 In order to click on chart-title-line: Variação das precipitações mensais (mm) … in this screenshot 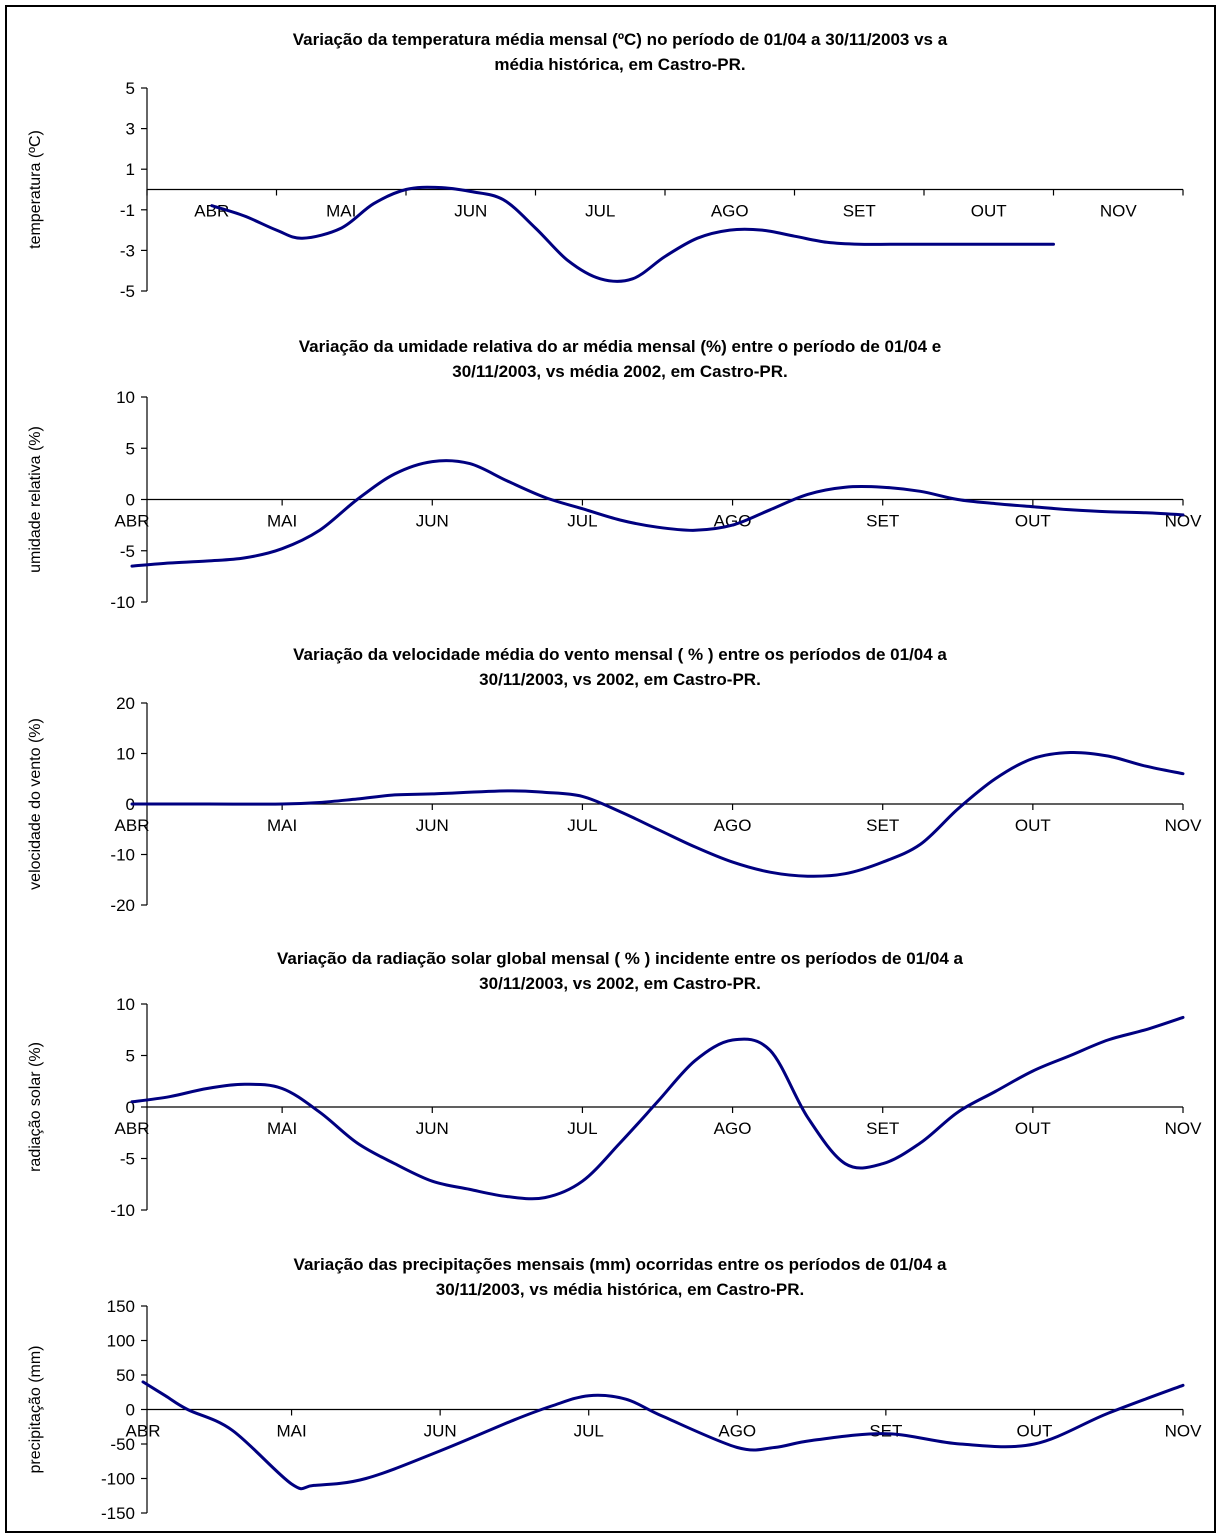, I will do `click(620, 1264)`.